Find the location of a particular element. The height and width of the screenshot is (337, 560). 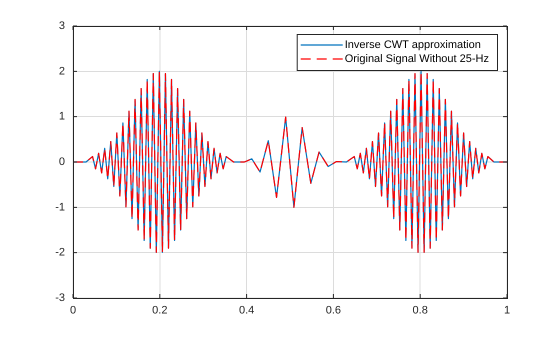

y-tick-label: 3 is located at coordinates (61, 26).